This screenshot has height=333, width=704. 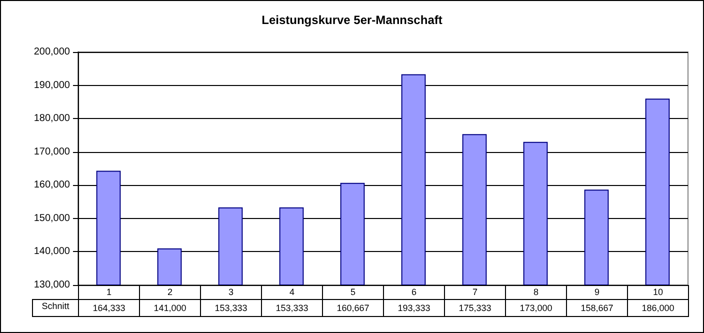 I want to click on x-tick-label: 3, so click(x=231, y=292).